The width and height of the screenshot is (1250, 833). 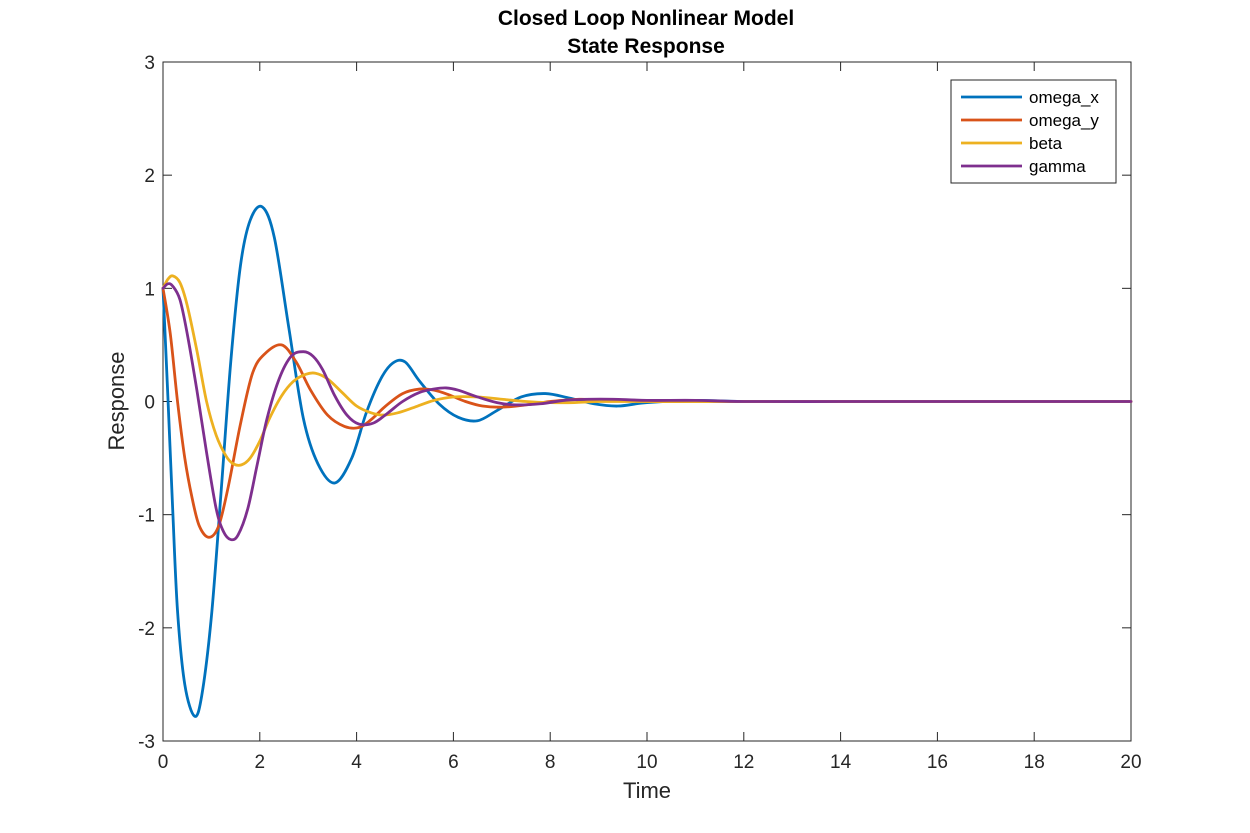 I want to click on x-tick-label: 20, so click(x=1130, y=762).